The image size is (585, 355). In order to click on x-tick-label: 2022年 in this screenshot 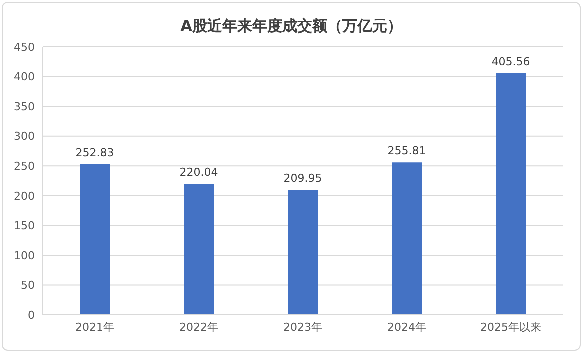, I will do `click(199, 327)`.